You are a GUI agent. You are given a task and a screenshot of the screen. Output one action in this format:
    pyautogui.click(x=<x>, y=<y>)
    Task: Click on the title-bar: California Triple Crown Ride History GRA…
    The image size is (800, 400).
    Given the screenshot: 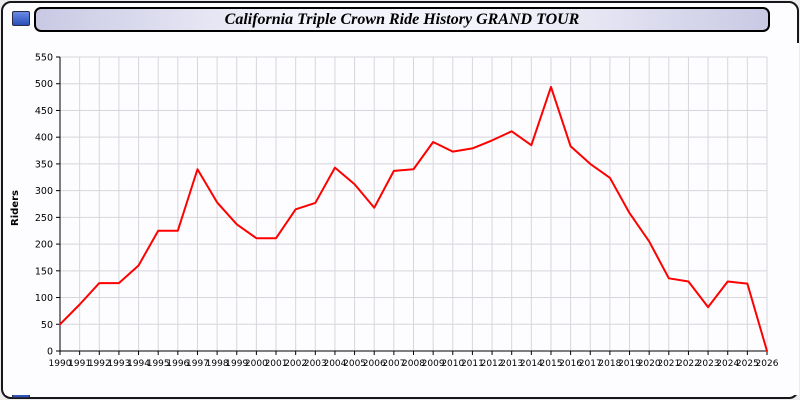 What is the action you would take?
    pyautogui.click(x=402, y=19)
    